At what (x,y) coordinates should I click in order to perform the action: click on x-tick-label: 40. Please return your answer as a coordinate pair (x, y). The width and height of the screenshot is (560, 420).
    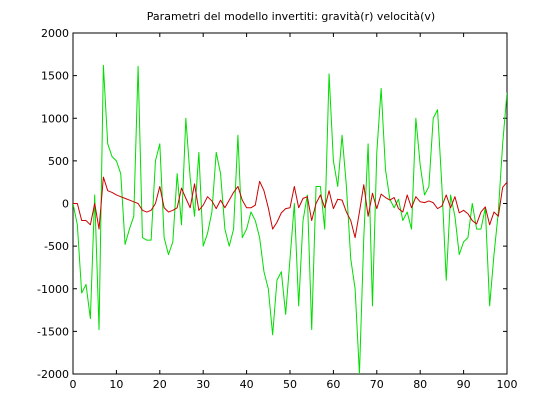
    Looking at the image, I should click on (247, 384).